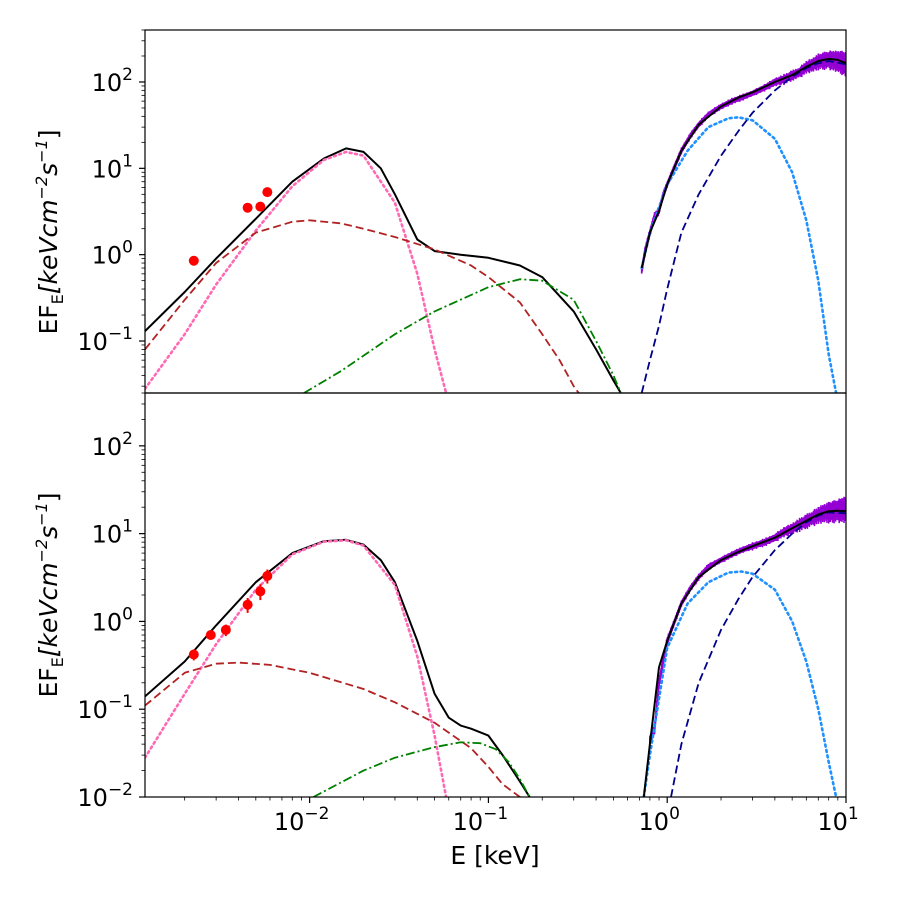 The height and width of the screenshot is (900, 900). I want to click on top-y-tick-label: 10⁻¹, so click(105, 340).